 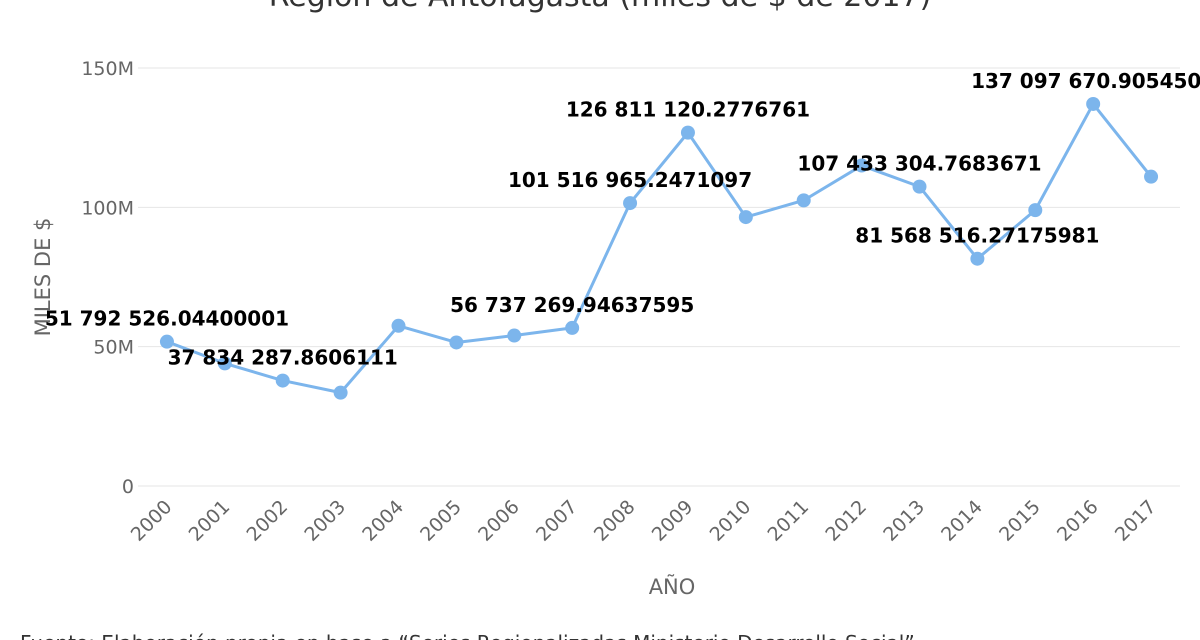 What do you see at coordinates (167, 319) in the screenshot?
I see `data-label: 51 792 526.04400001` at bounding box center [167, 319].